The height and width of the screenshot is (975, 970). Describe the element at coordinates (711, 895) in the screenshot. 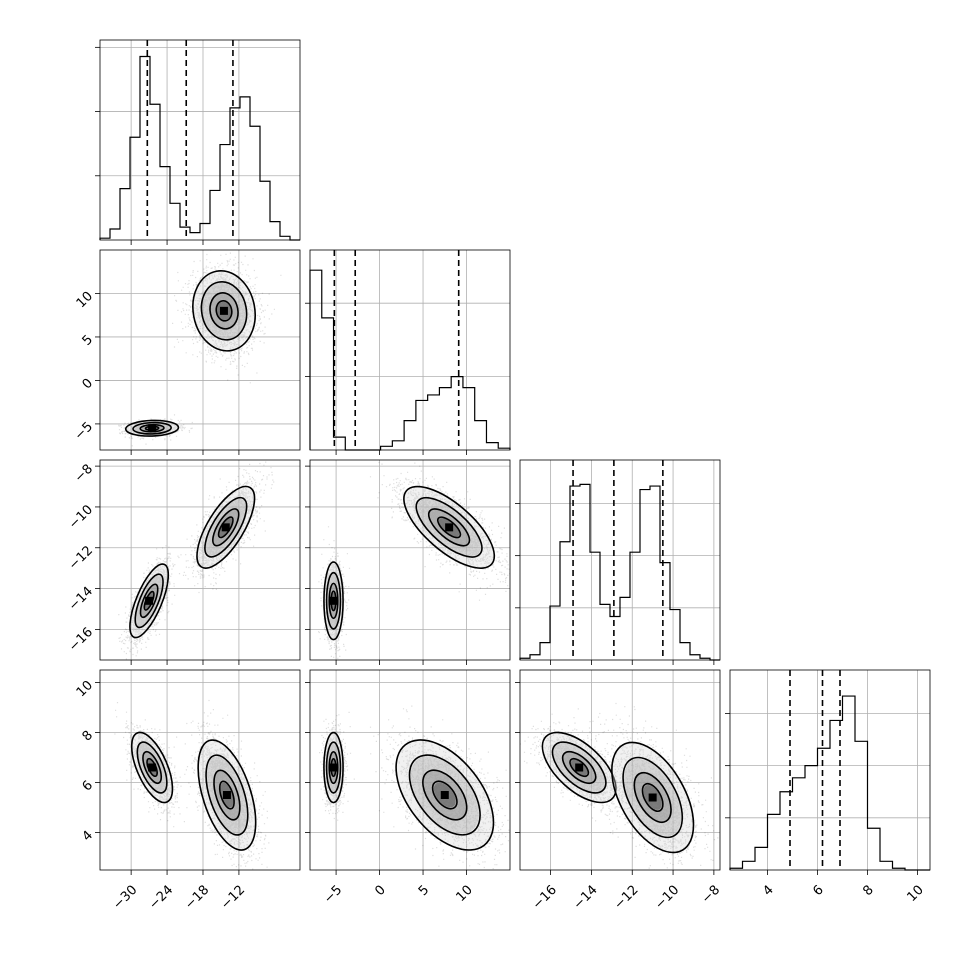

I see `x-tick-label: −8` at that location.